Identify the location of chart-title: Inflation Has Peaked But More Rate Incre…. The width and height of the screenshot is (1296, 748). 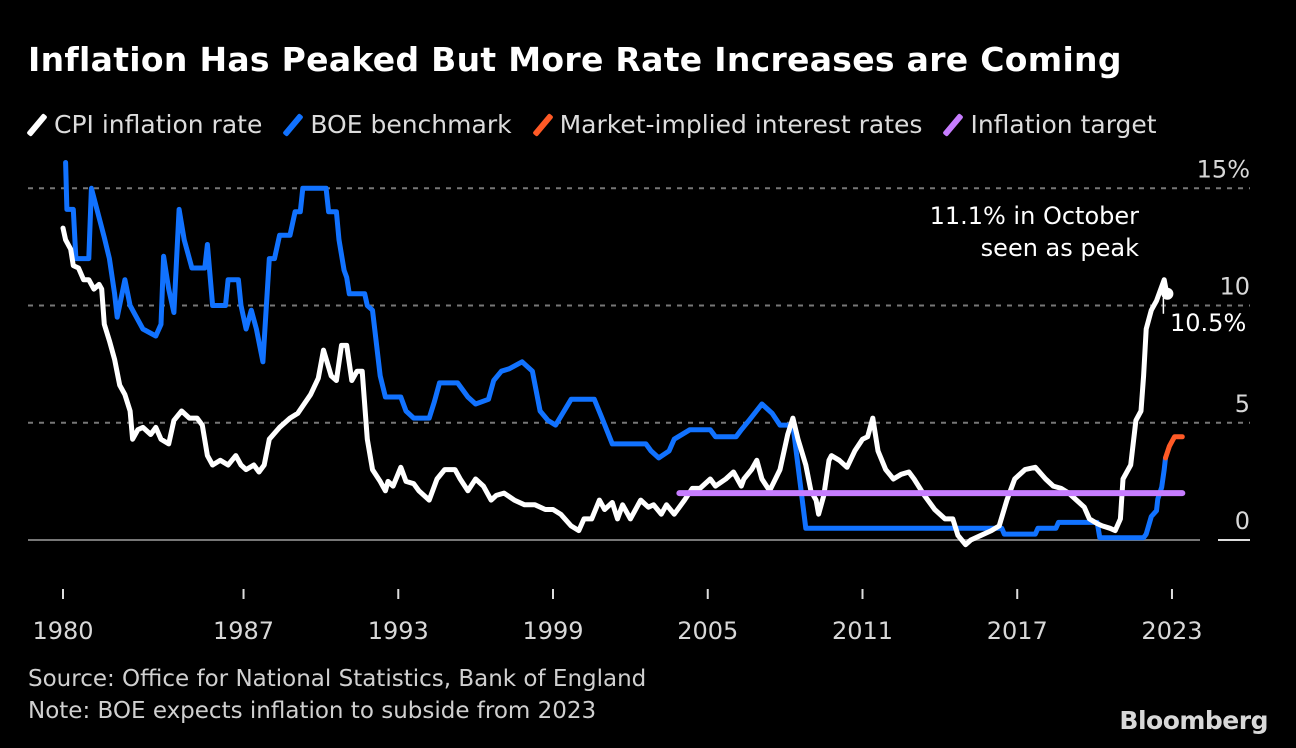
(575, 59).